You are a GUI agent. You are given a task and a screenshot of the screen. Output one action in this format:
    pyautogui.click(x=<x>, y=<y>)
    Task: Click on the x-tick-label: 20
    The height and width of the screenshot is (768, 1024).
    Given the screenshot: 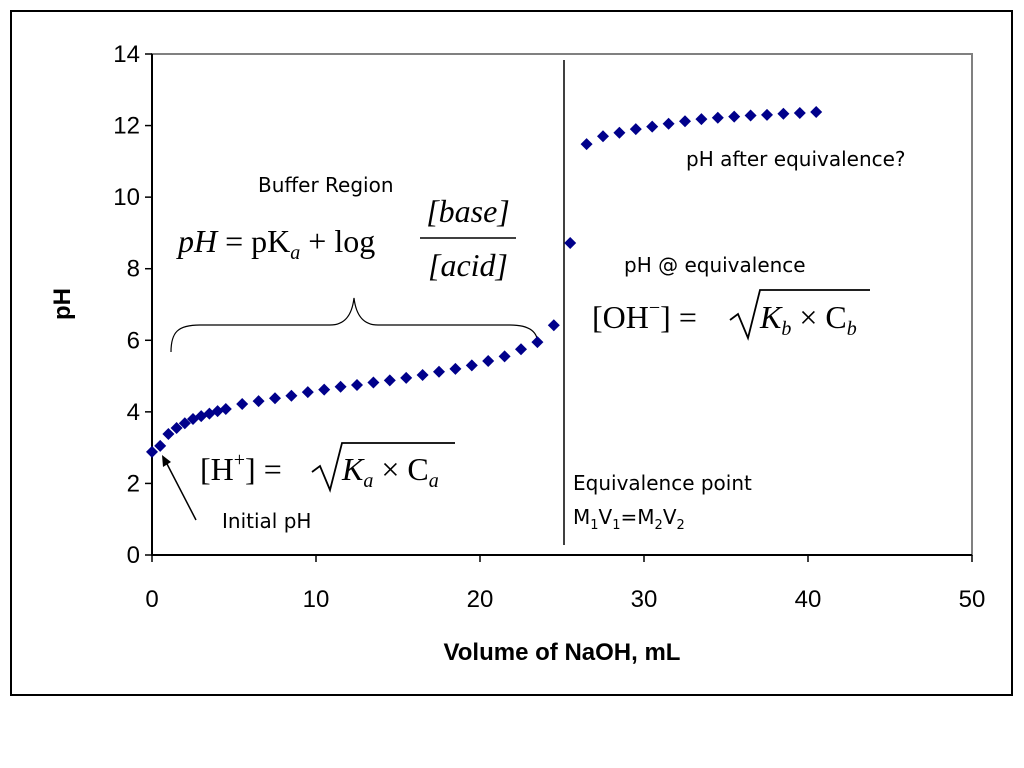 What is the action you would take?
    pyautogui.click(x=480, y=599)
    